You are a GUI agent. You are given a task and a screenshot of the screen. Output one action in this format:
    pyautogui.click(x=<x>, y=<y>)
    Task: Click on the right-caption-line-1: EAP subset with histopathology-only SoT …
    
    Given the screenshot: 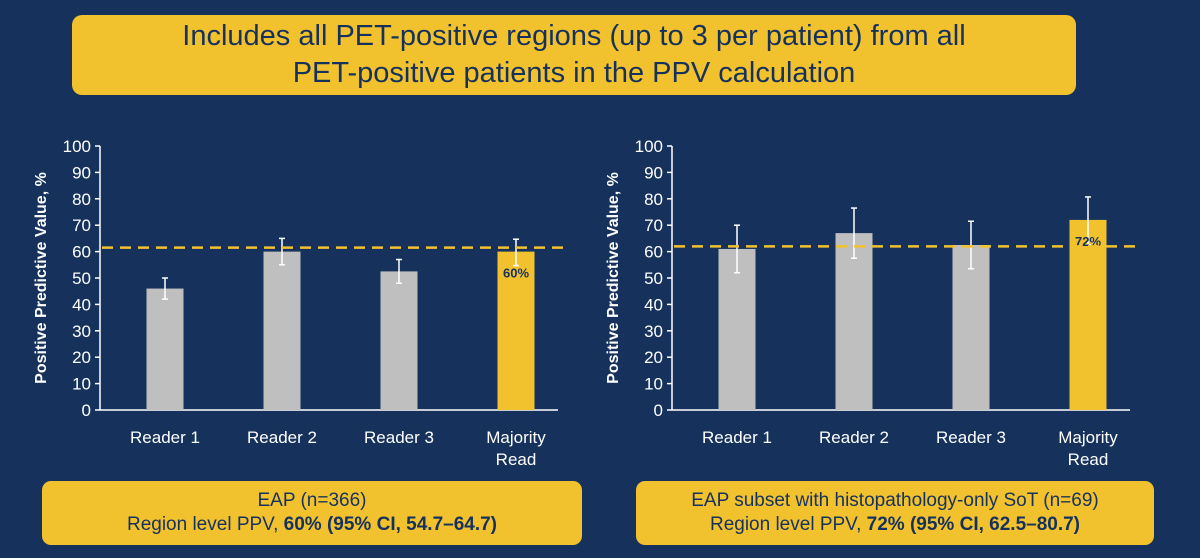 What is the action you would take?
    pyautogui.click(x=895, y=500)
    